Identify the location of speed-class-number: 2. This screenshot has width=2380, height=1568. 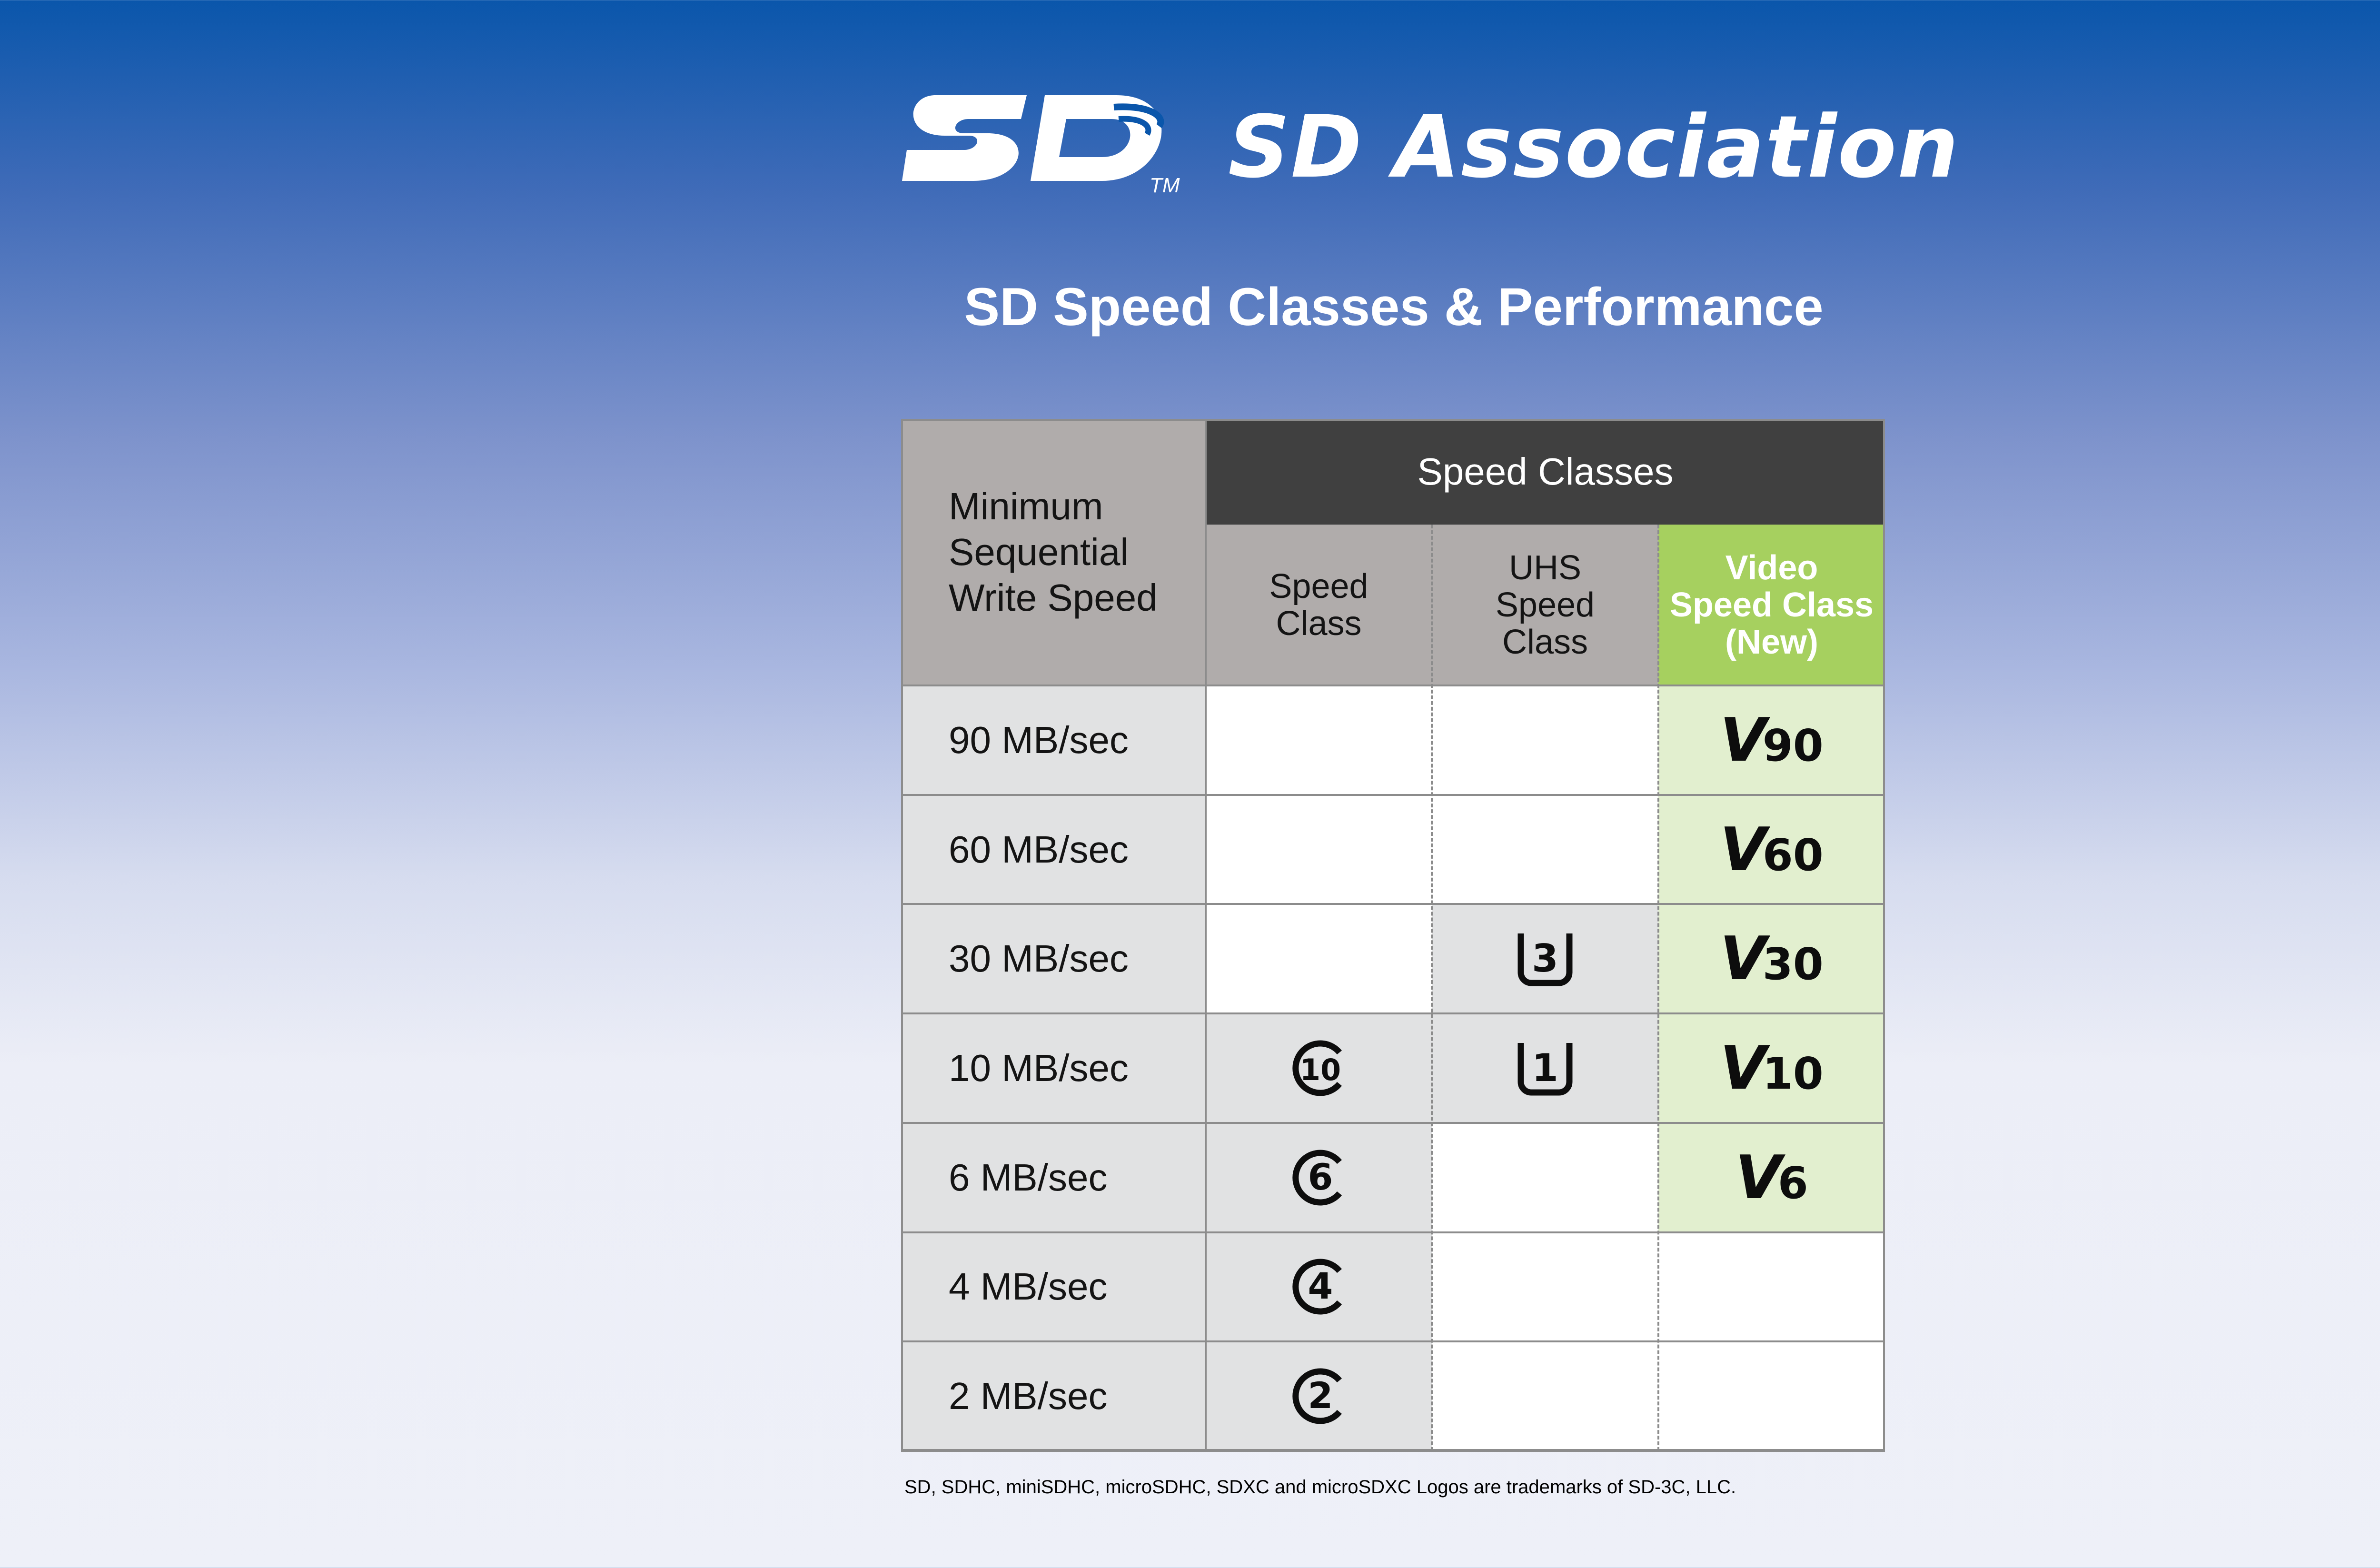
(1320, 1395).